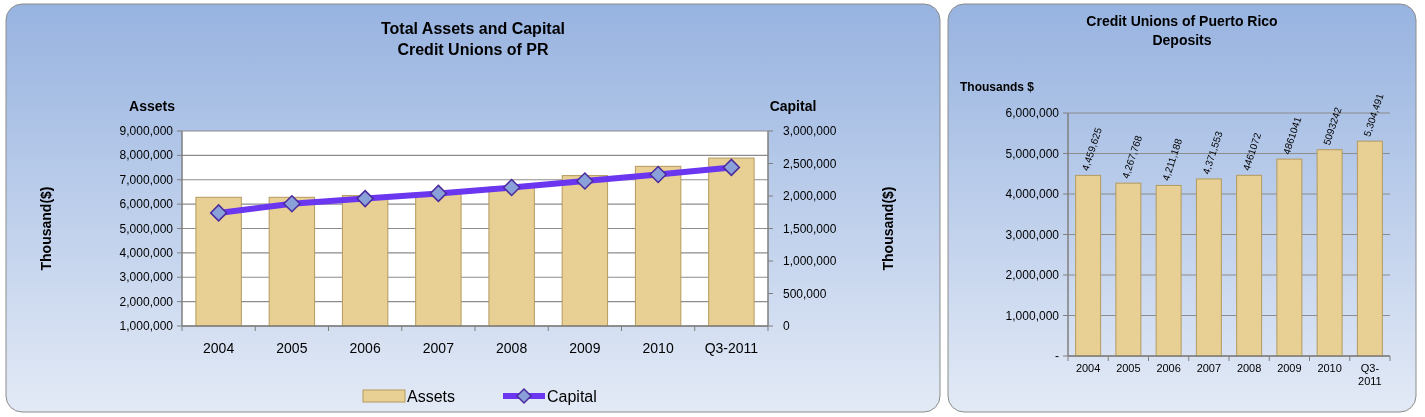 The image size is (1425, 417). Describe the element at coordinates (805, 293) in the screenshot. I see `y2-tick-label: 500,000` at that location.